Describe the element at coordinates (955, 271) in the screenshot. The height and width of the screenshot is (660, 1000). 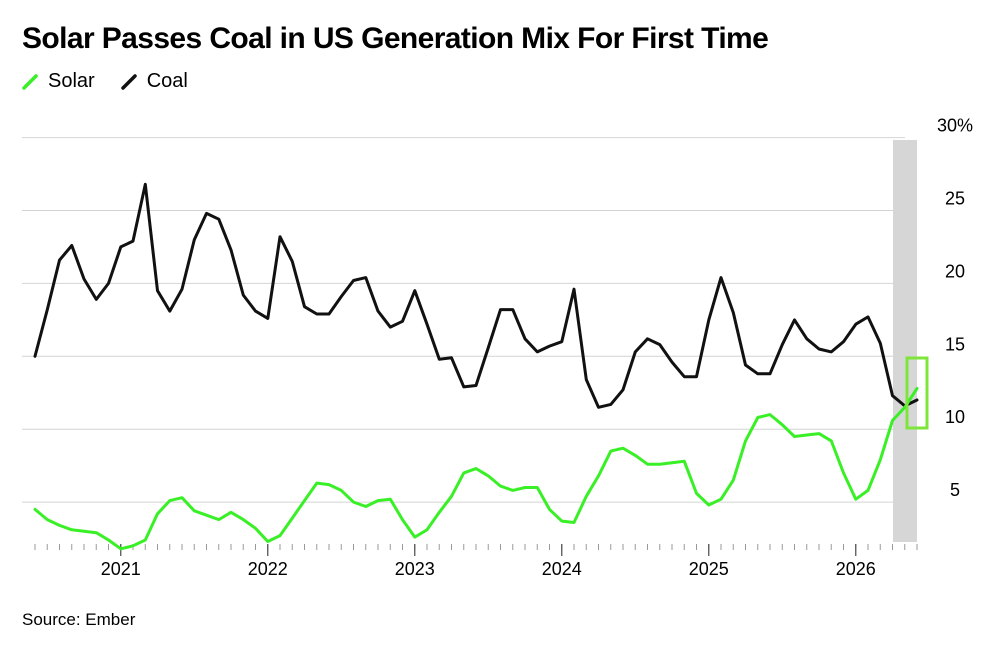
I see `y-tick-label: 20` at that location.